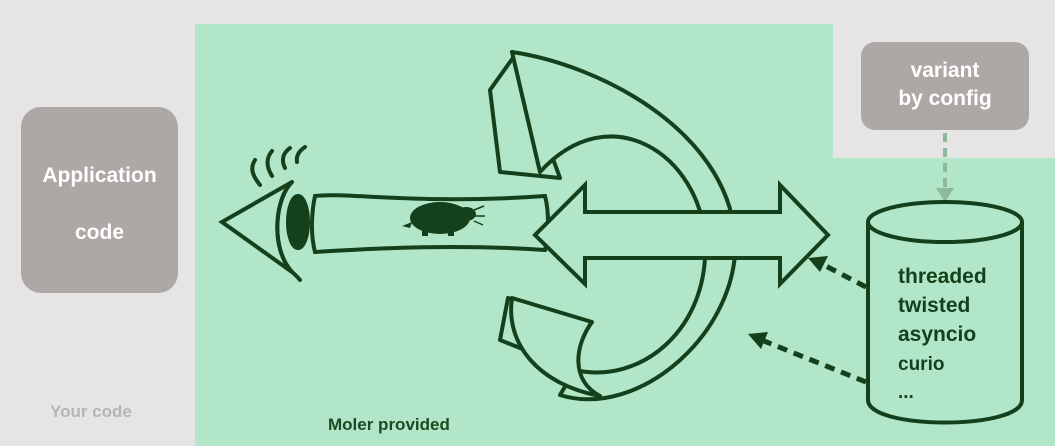  Describe the element at coordinates (937, 334) in the screenshot. I see `runner-asyncio: asyncio` at that location.